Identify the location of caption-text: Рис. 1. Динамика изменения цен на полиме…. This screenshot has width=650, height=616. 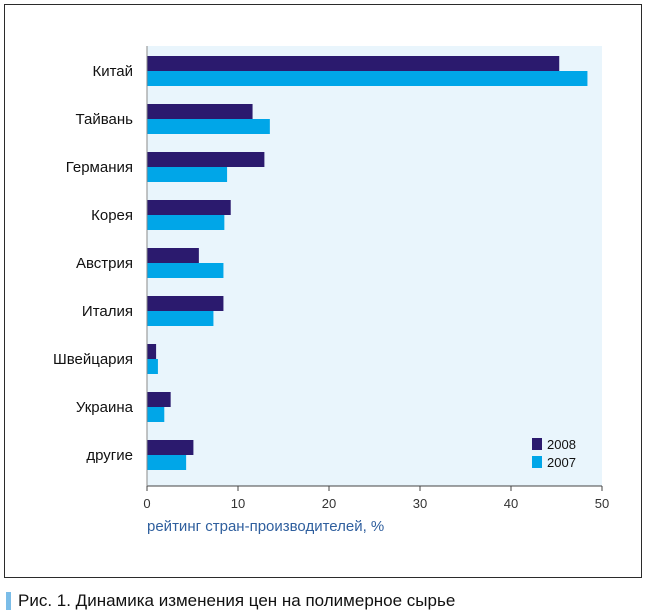
(237, 600).